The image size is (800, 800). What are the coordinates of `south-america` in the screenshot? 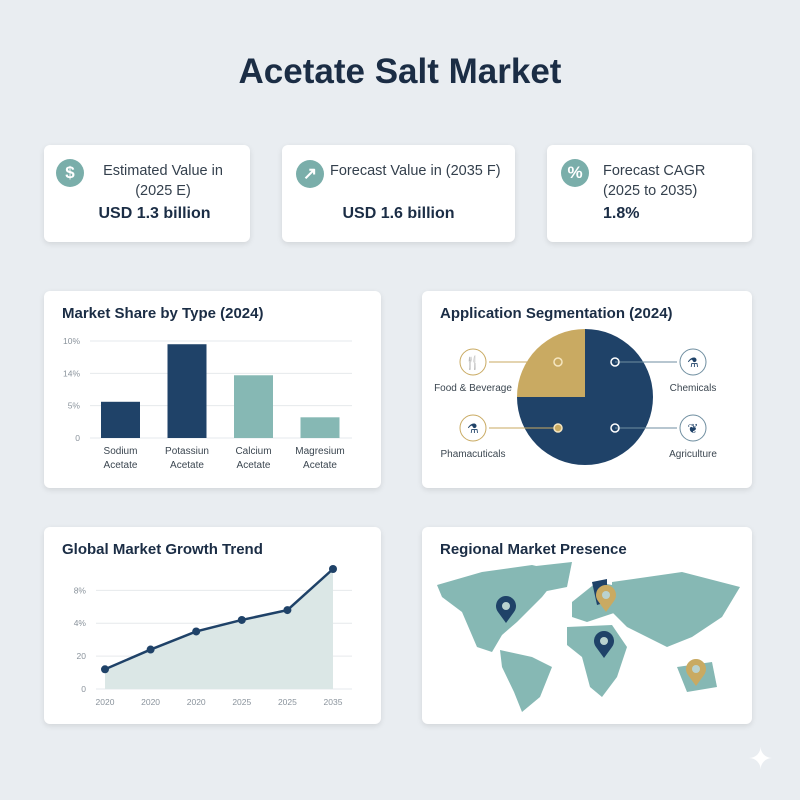 It's located at (526, 681).